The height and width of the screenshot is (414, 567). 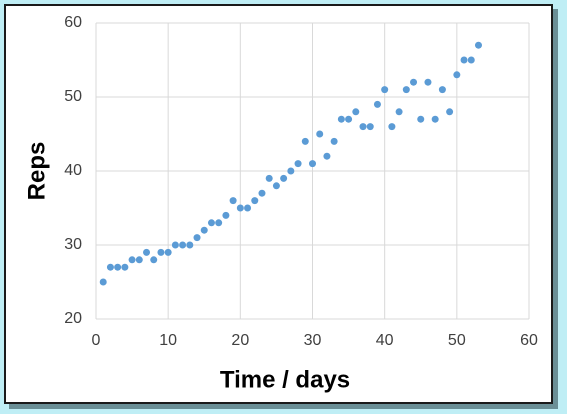 I want to click on x-tick-label: 50, so click(x=457, y=340).